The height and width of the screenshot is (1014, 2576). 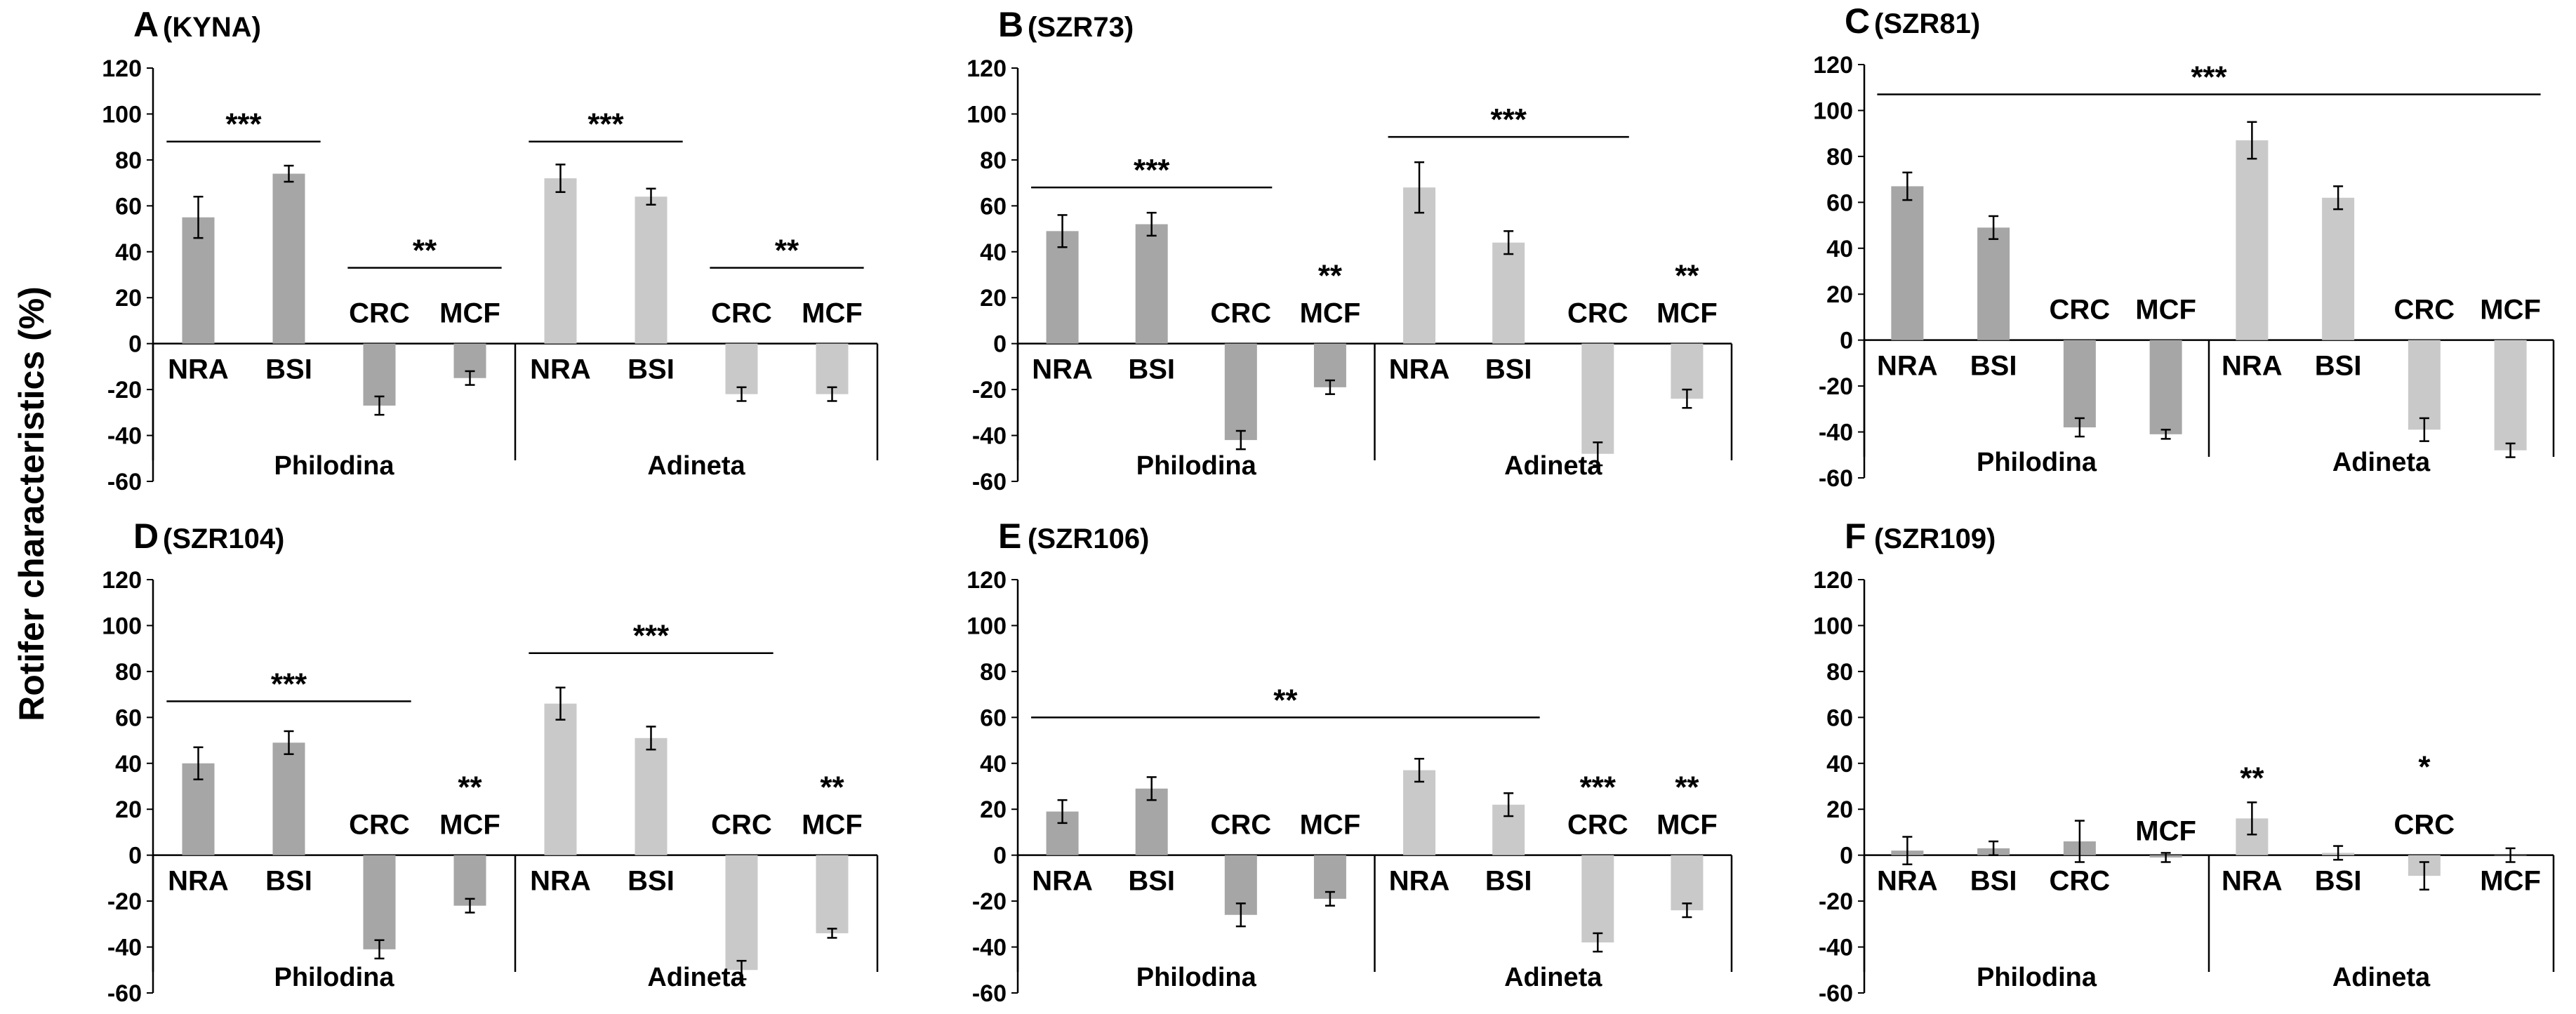 I want to click on bar-philodina-mcf, so click(x=469, y=880).